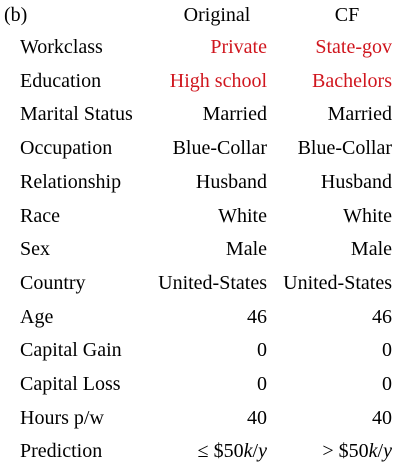  What do you see at coordinates (231, 181) in the screenshot?
I see `row-original-value: Husband` at bounding box center [231, 181].